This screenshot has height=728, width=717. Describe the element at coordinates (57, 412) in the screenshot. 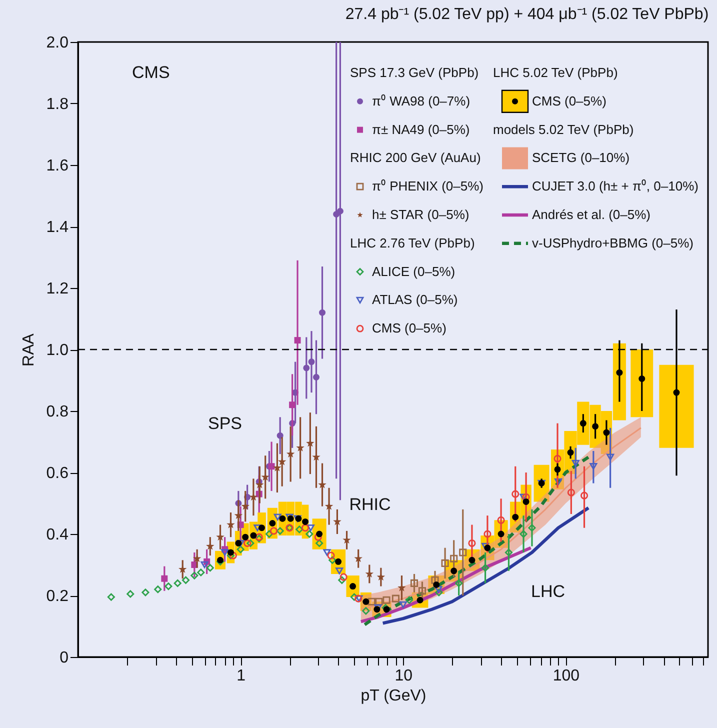

I see `y-tick-label: 0.8` at that location.